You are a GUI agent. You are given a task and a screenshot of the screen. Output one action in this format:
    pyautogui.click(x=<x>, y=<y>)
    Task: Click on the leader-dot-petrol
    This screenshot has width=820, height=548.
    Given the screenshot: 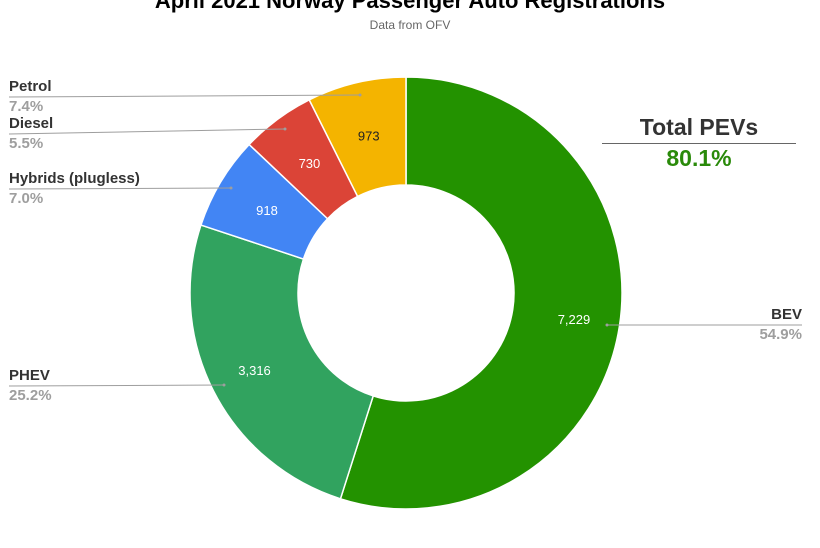 What is the action you would take?
    pyautogui.click(x=360, y=95)
    